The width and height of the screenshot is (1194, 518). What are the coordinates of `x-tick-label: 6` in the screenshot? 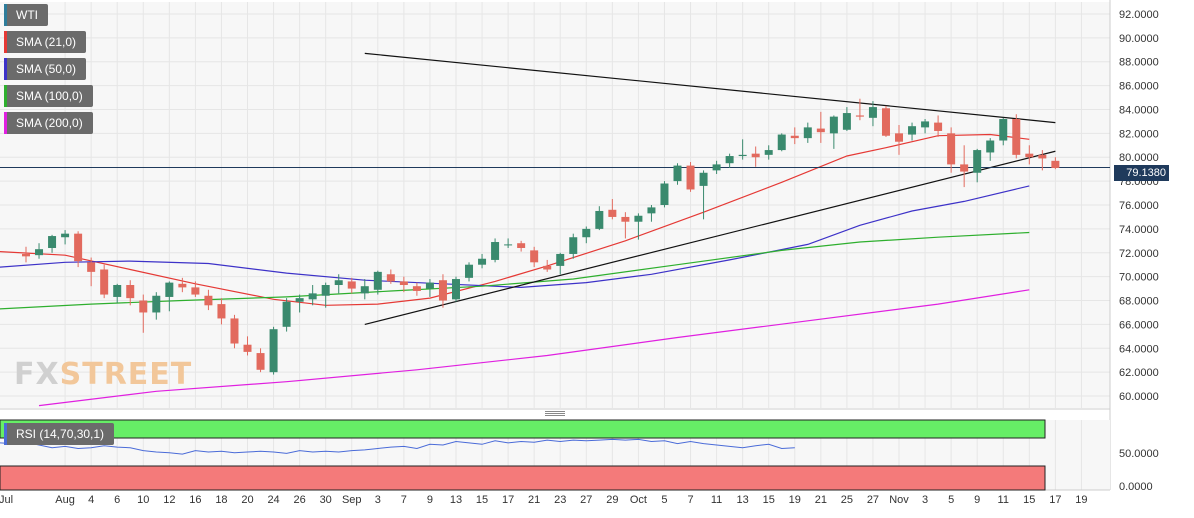 It's located at (117, 500).